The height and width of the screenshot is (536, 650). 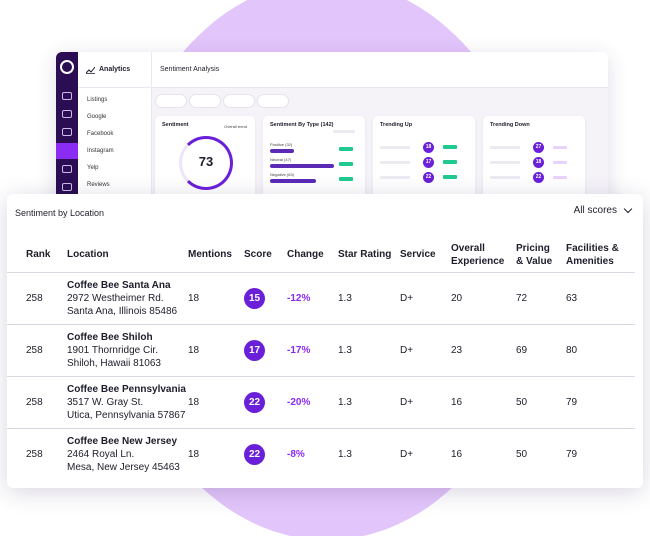 I want to click on type-bar-neutral, so click(x=302, y=166).